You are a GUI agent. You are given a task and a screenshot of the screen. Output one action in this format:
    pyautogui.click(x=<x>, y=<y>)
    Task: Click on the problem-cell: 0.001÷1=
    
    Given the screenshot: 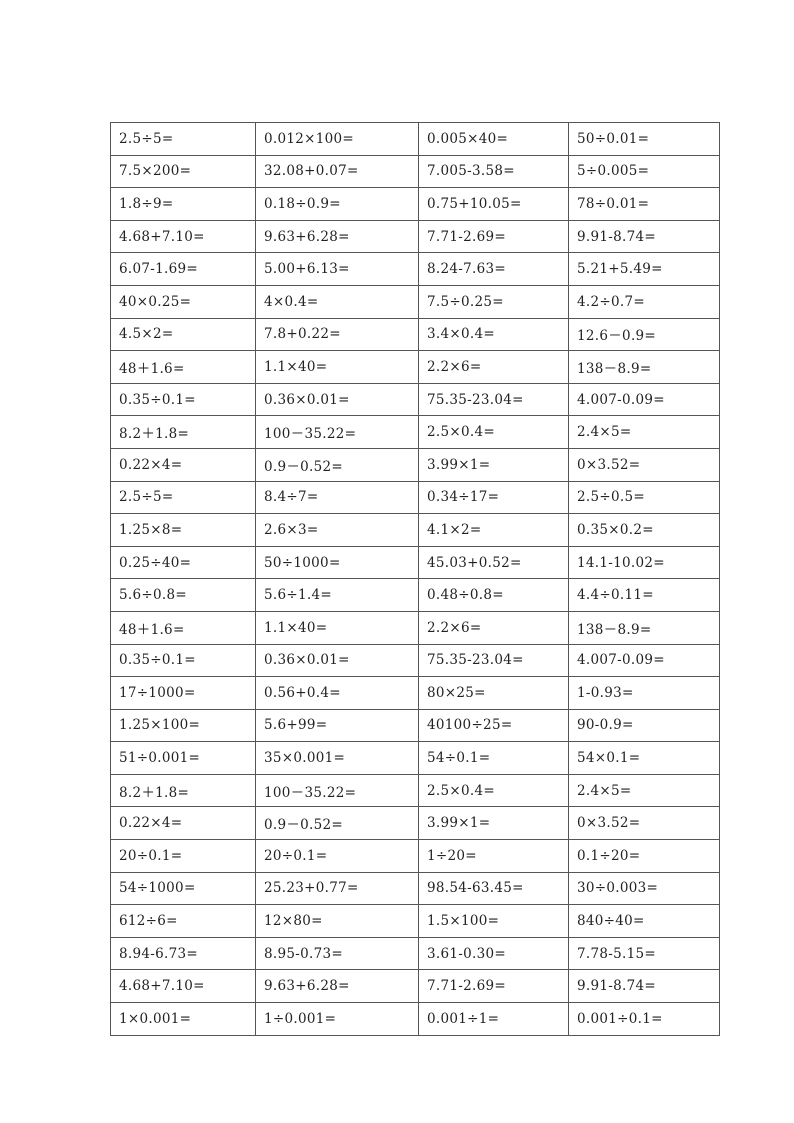 What is the action you would take?
    pyautogui.click(x=493, y=1019)
    